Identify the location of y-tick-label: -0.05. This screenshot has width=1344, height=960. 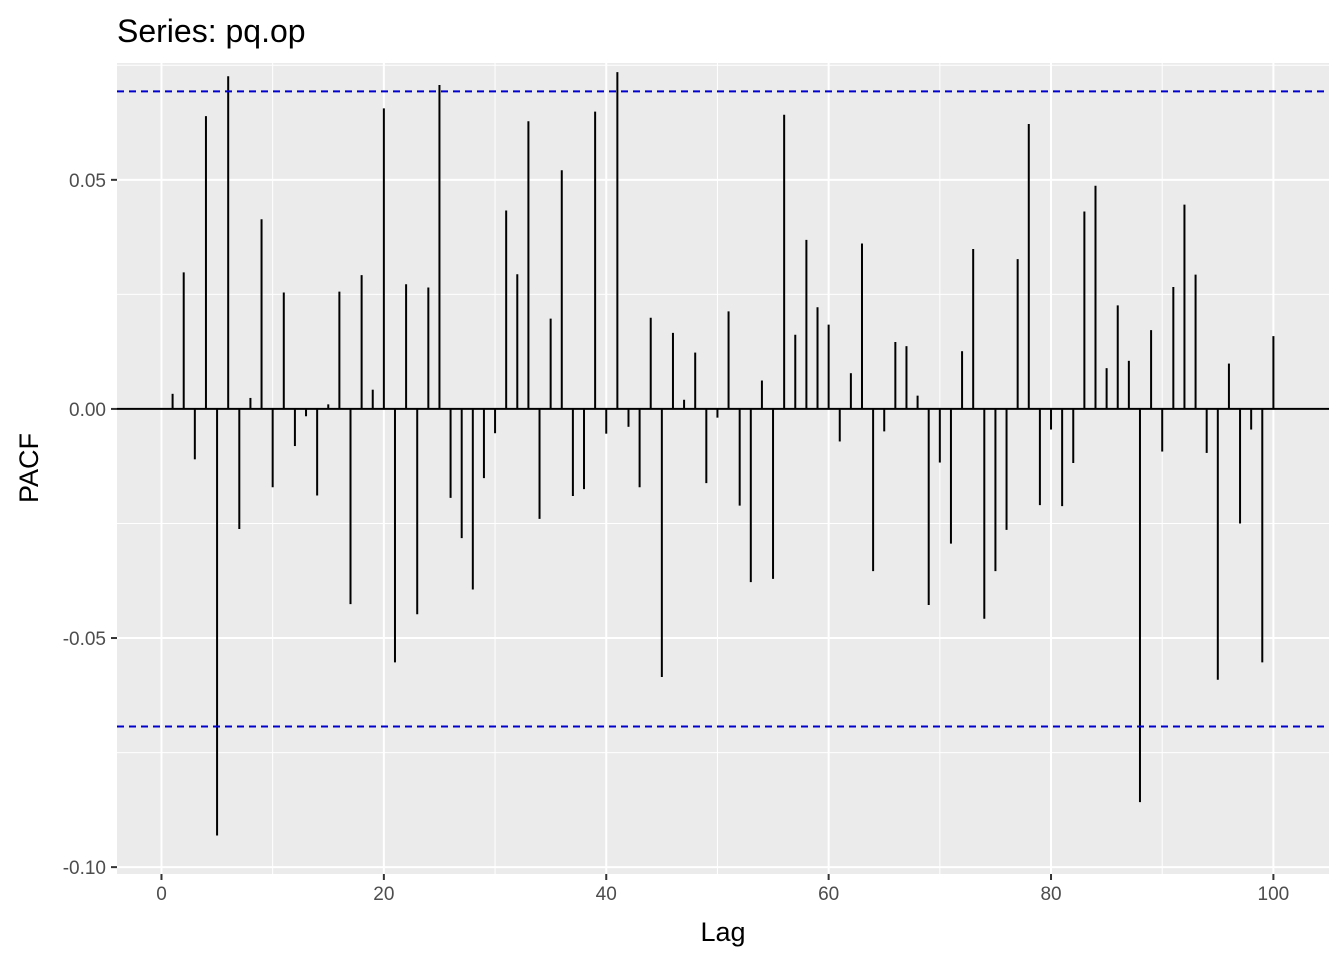
(84, 639).